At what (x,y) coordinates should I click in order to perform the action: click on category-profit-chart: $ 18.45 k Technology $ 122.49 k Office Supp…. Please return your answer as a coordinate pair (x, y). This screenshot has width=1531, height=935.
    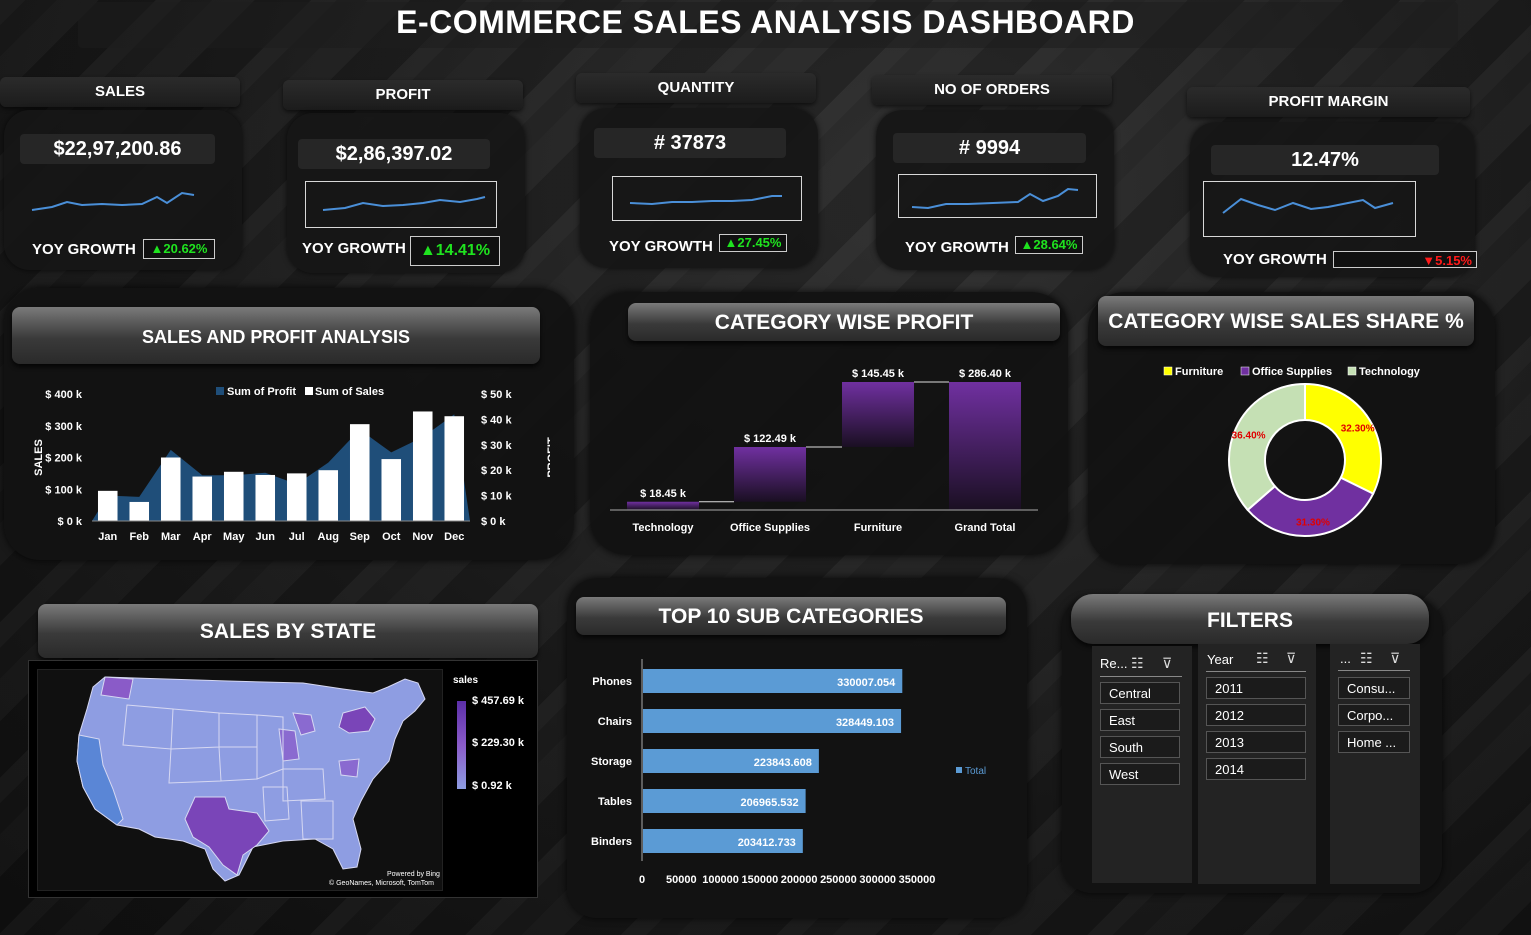
    Looking at the image, I should click on (824, 451).